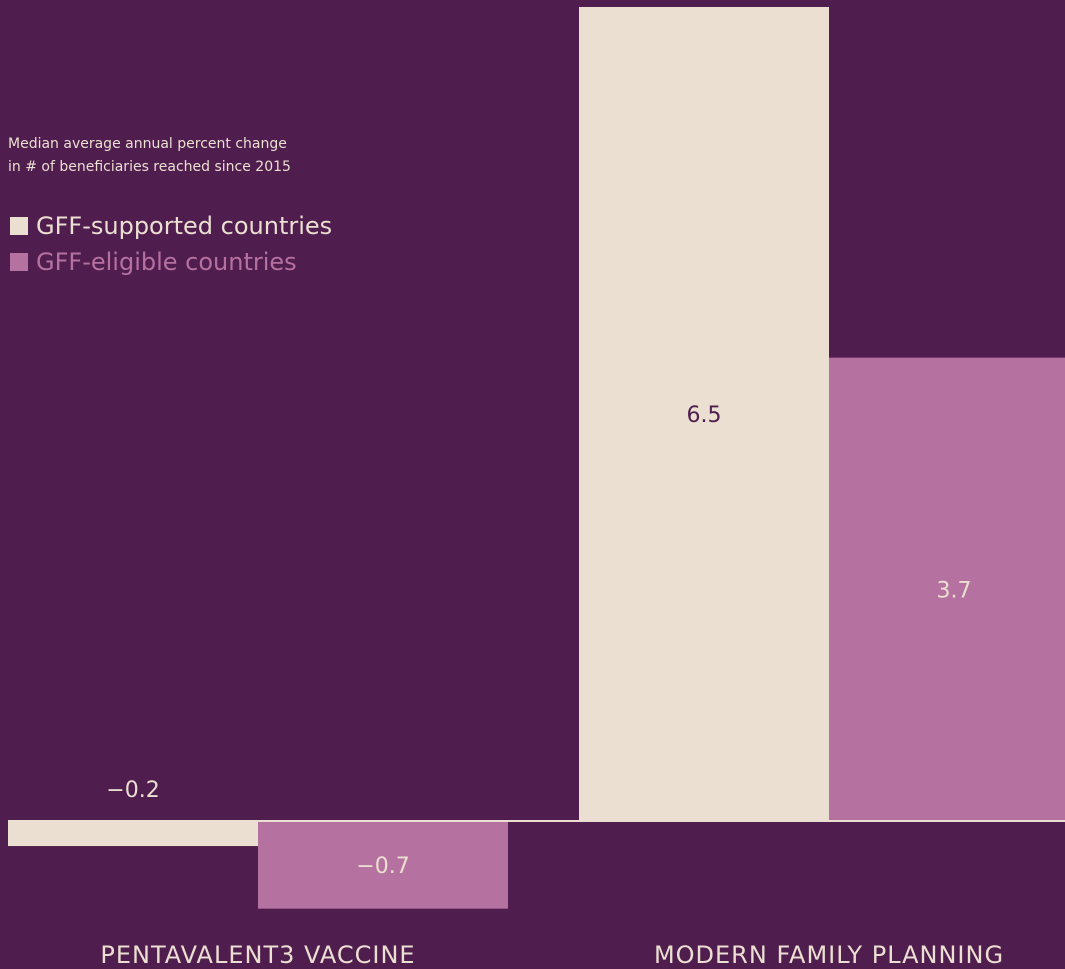  I want to click on subtitle-line-2: in # of beneficiaries reached since 2015, so click(149, 167).